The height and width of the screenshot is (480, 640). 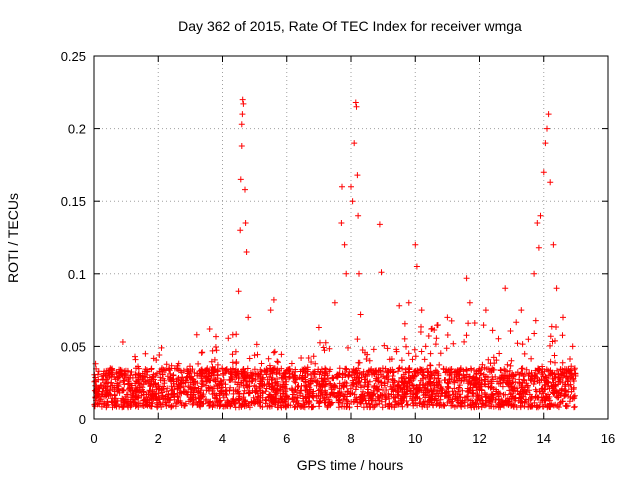 What do you see at coordinates (350, 465) in the screenshot?
I see `x-axis-label: GPS time / hours` at bounding box center [350, 465].